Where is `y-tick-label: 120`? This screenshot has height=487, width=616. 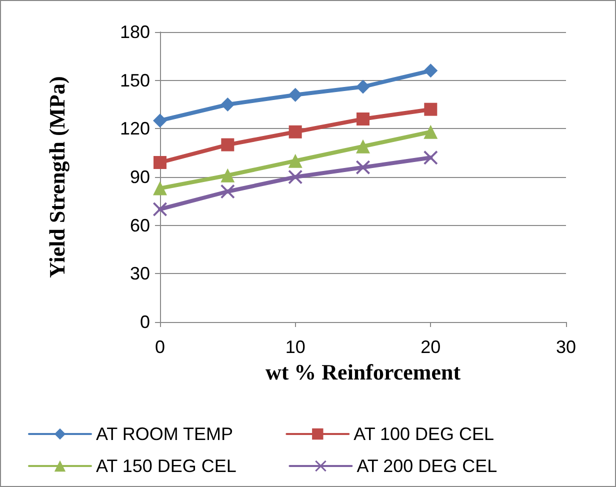 y-tick-label: 120 is located at coordinates (135, 128).